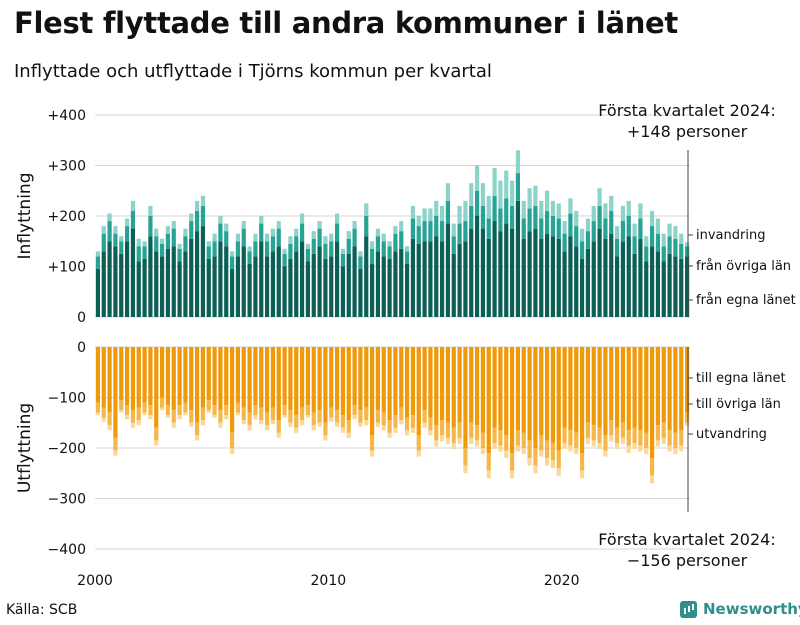 The height and width of the screenshot is (625, 800). I want to click on newsworthy-logo: Newsworthy, so click(740, 609).